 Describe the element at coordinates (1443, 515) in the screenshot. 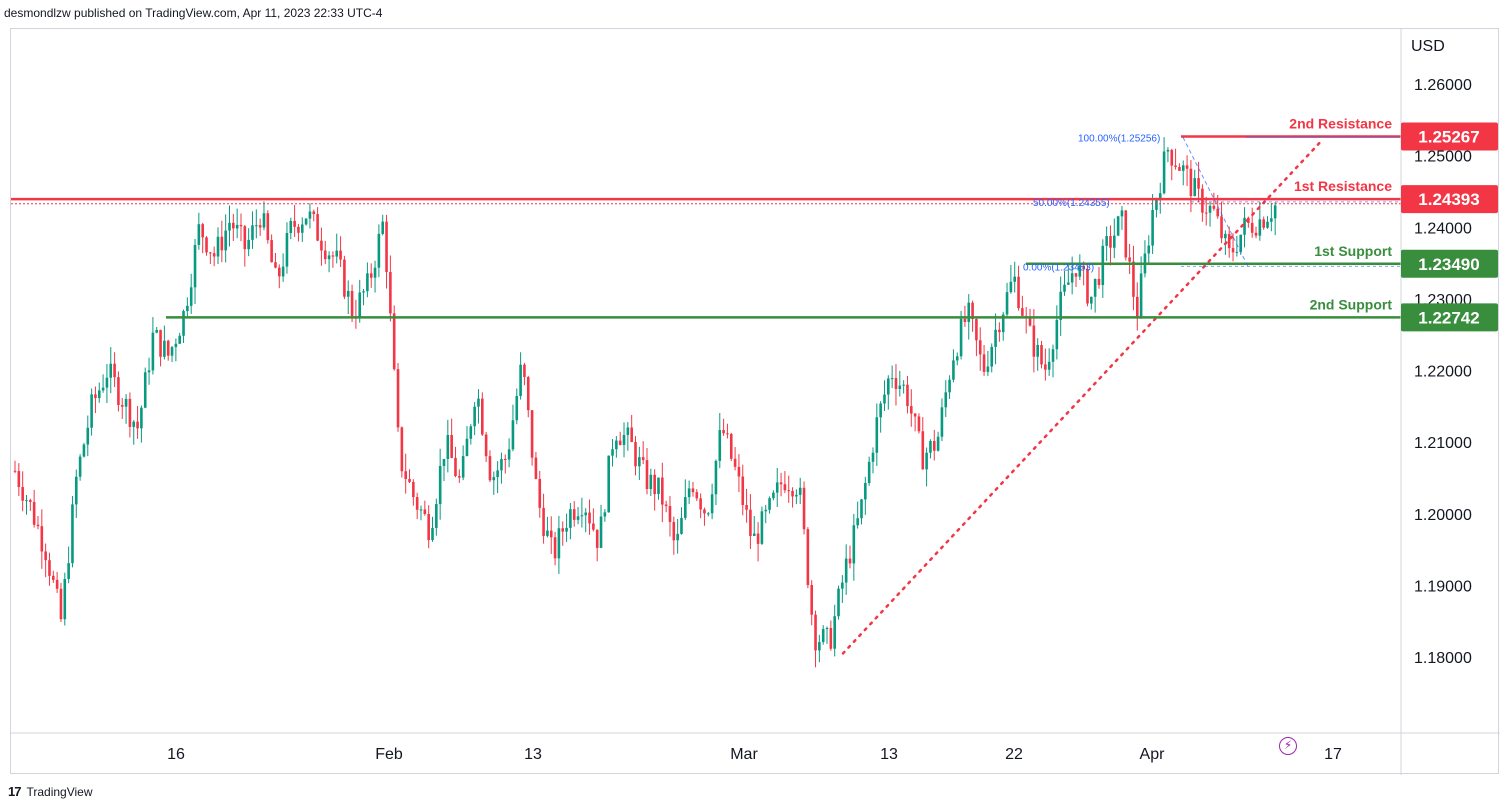

I see `y-tick-label: 1.20000` at that location.